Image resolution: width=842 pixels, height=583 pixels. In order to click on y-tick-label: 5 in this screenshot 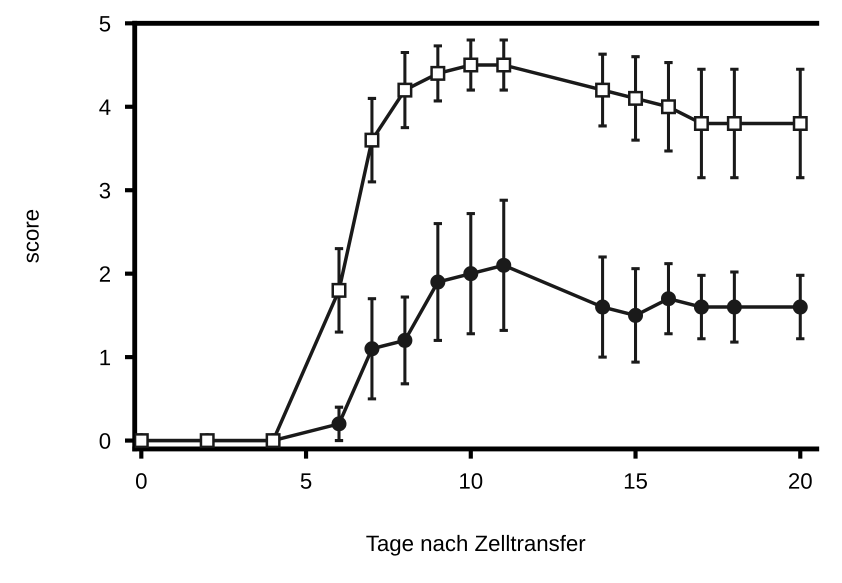, I will do `click(105, 24)`.